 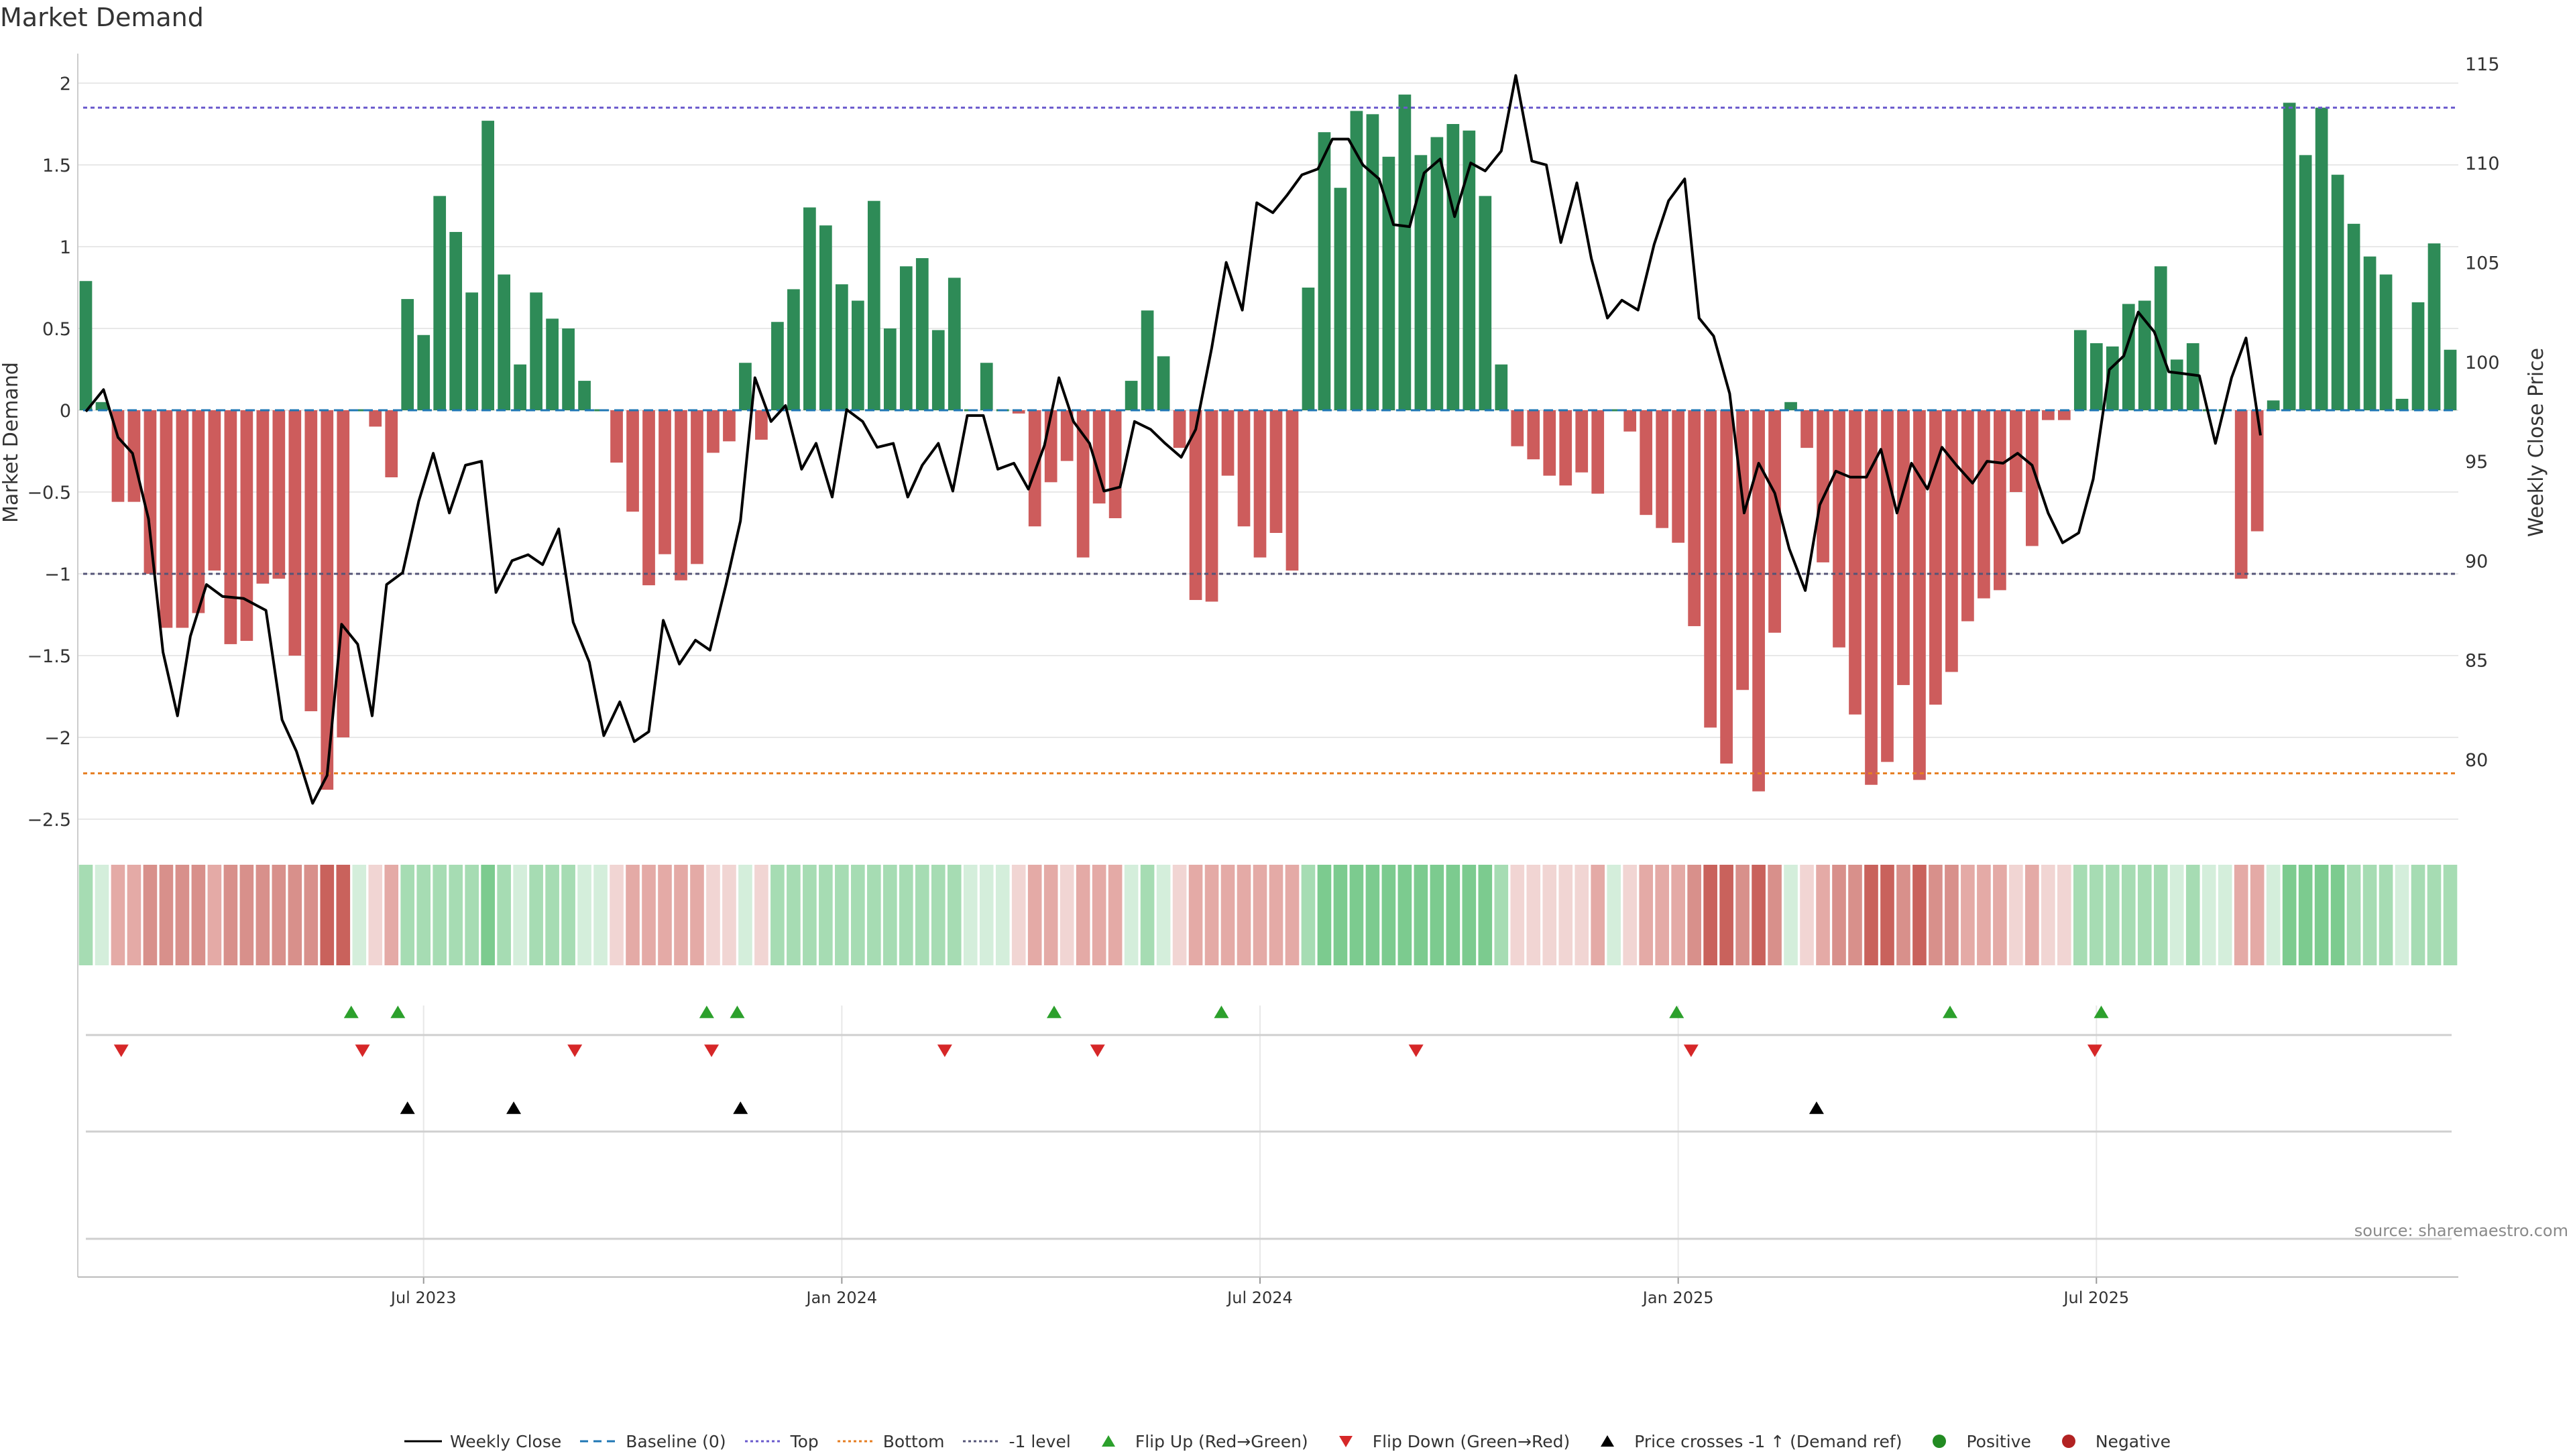 I want to click on y2-tick-label: 90, so click(x=2476, y=561).